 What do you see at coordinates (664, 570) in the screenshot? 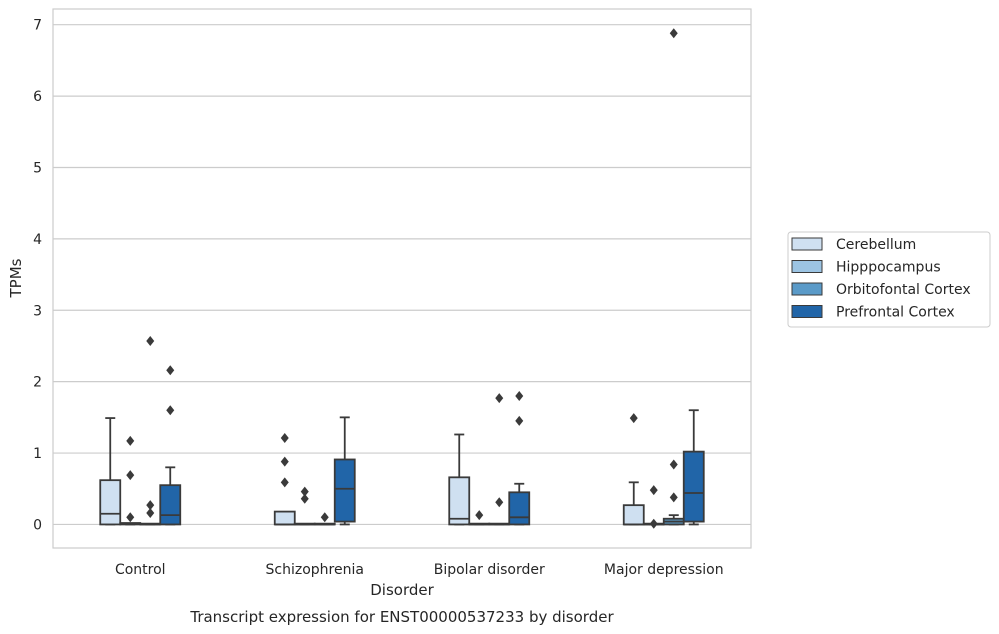
I see `x-tick-label-major-depression: Major depression` at bounding box center [664, 570].